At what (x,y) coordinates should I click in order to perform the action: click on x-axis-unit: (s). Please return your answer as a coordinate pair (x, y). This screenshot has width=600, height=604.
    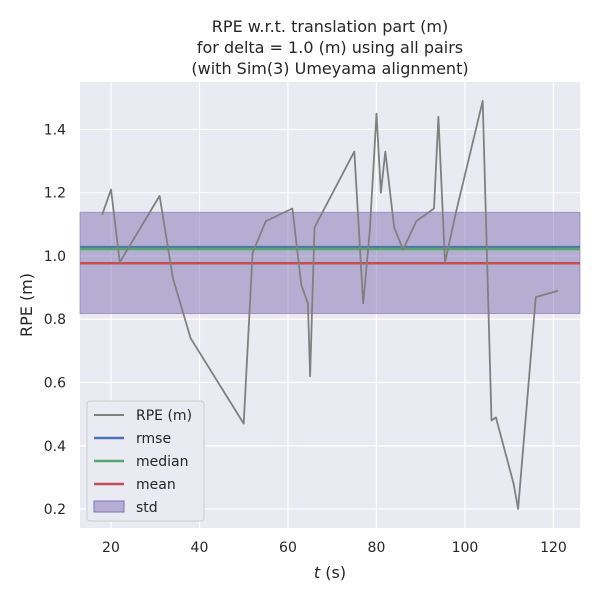
    Looking at the image, I should click on (335, 572).